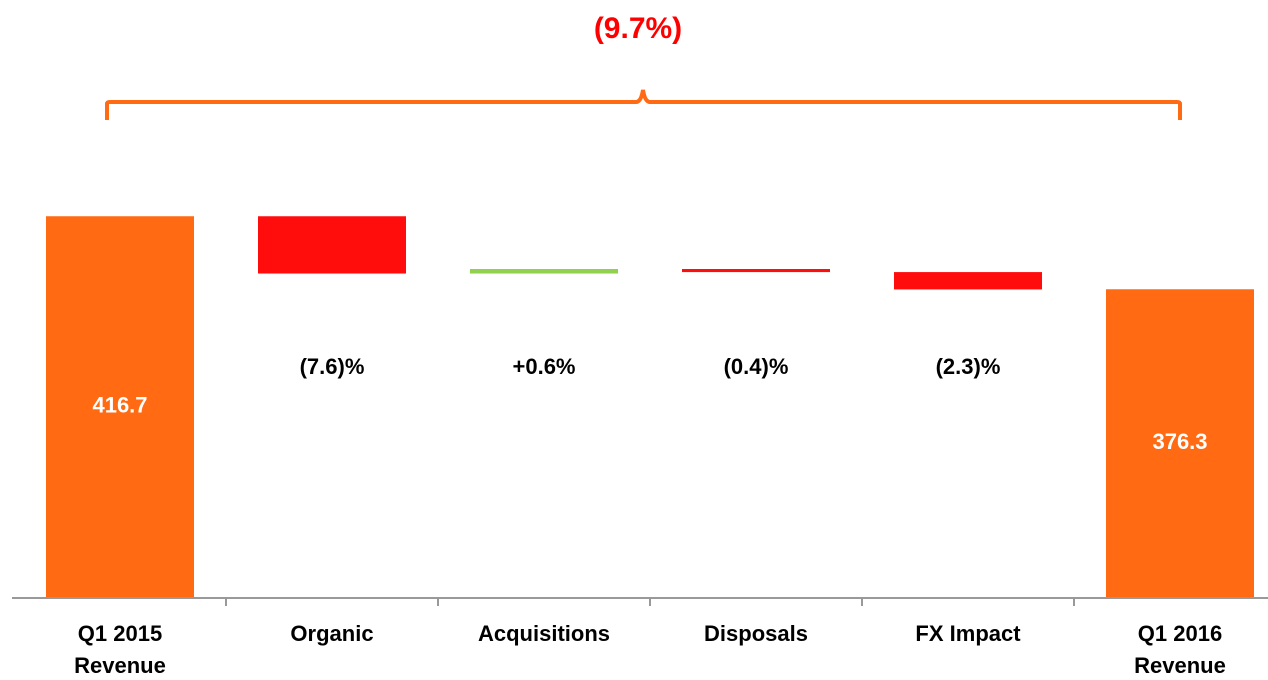  What do you see at coordinates (643, 104) in the screenshot?
I see `bracket` at bounding box center [643, 104].